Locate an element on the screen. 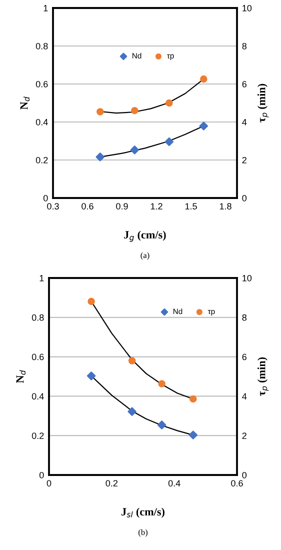 The width and height of the screenshot is (281, 550). x-axis-title: J$_{sl}$ (cm/s) is located at coordinates (142, 513).